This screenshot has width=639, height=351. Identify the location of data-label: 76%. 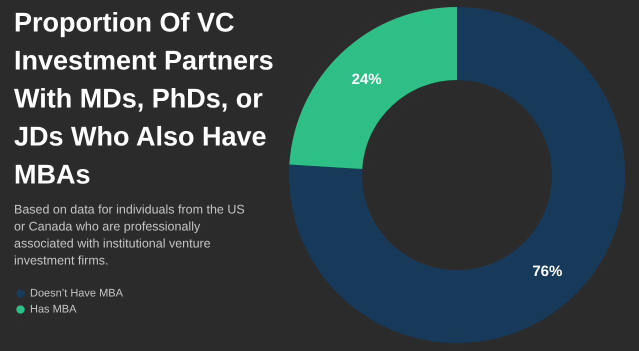
(547, 271).